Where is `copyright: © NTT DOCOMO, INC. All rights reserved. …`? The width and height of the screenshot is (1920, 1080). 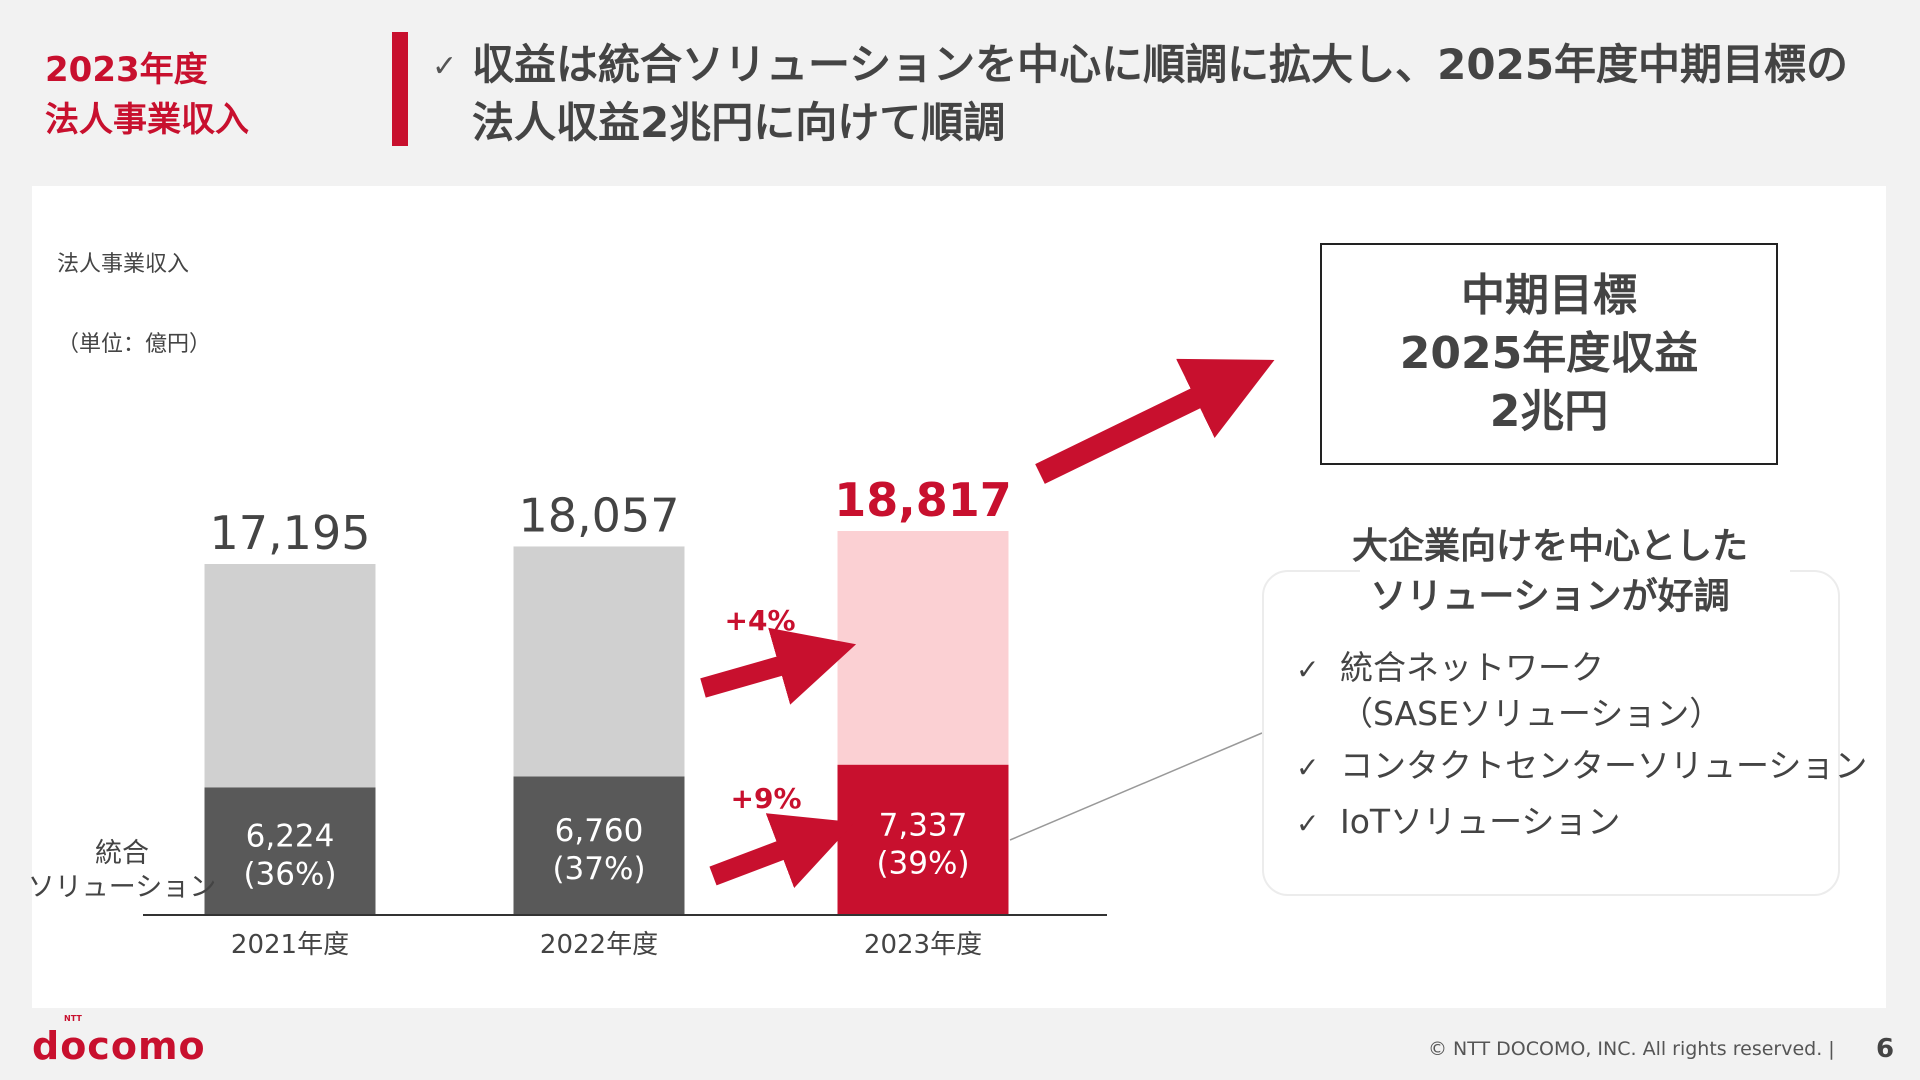 copyright: © NTT DOCOMO, INC. All rights reserved. … is located at coordinates (1631, 1049).